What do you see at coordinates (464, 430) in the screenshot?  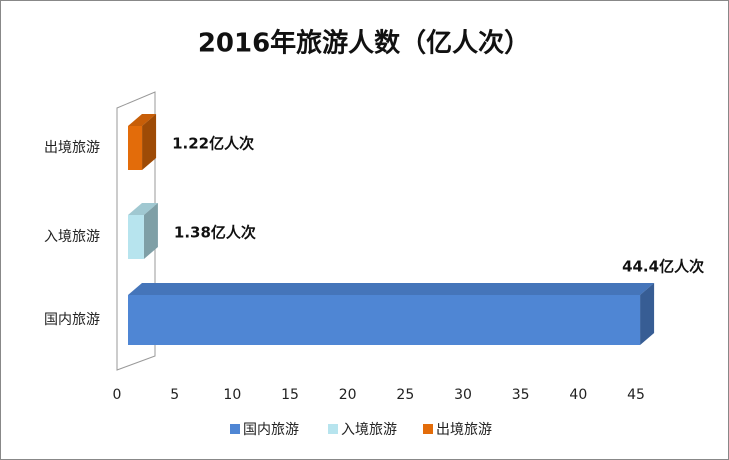 I see `legend-label: 出境旅游` at bounding box center [464, 430].